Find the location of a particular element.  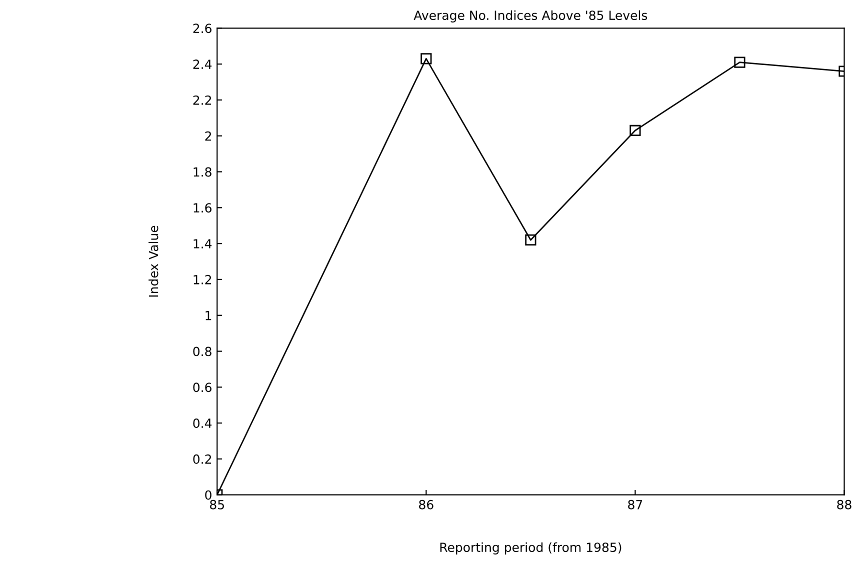

x-tick-label: 87 is located at coordinates (635, 505).